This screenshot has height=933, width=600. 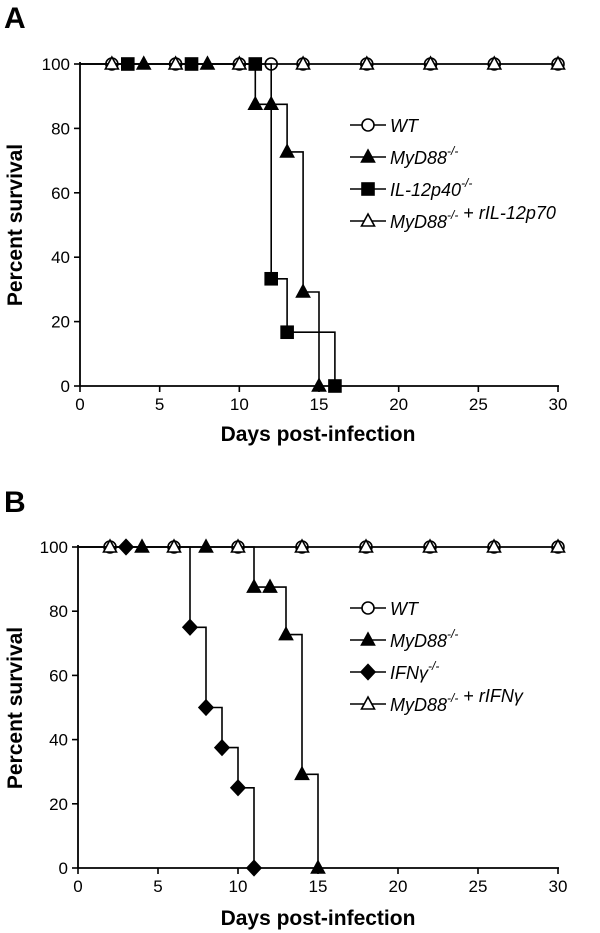 I want to click on x-tick-label-b: 15, so click(x=318, y=886).